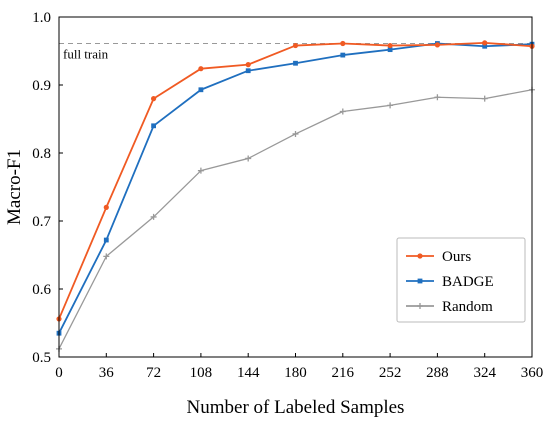 This screenshot has width=550, height=423. Describe the element at coordinates (107, 373) in the screenshot. I see `x-tick-label: 36` at that location.